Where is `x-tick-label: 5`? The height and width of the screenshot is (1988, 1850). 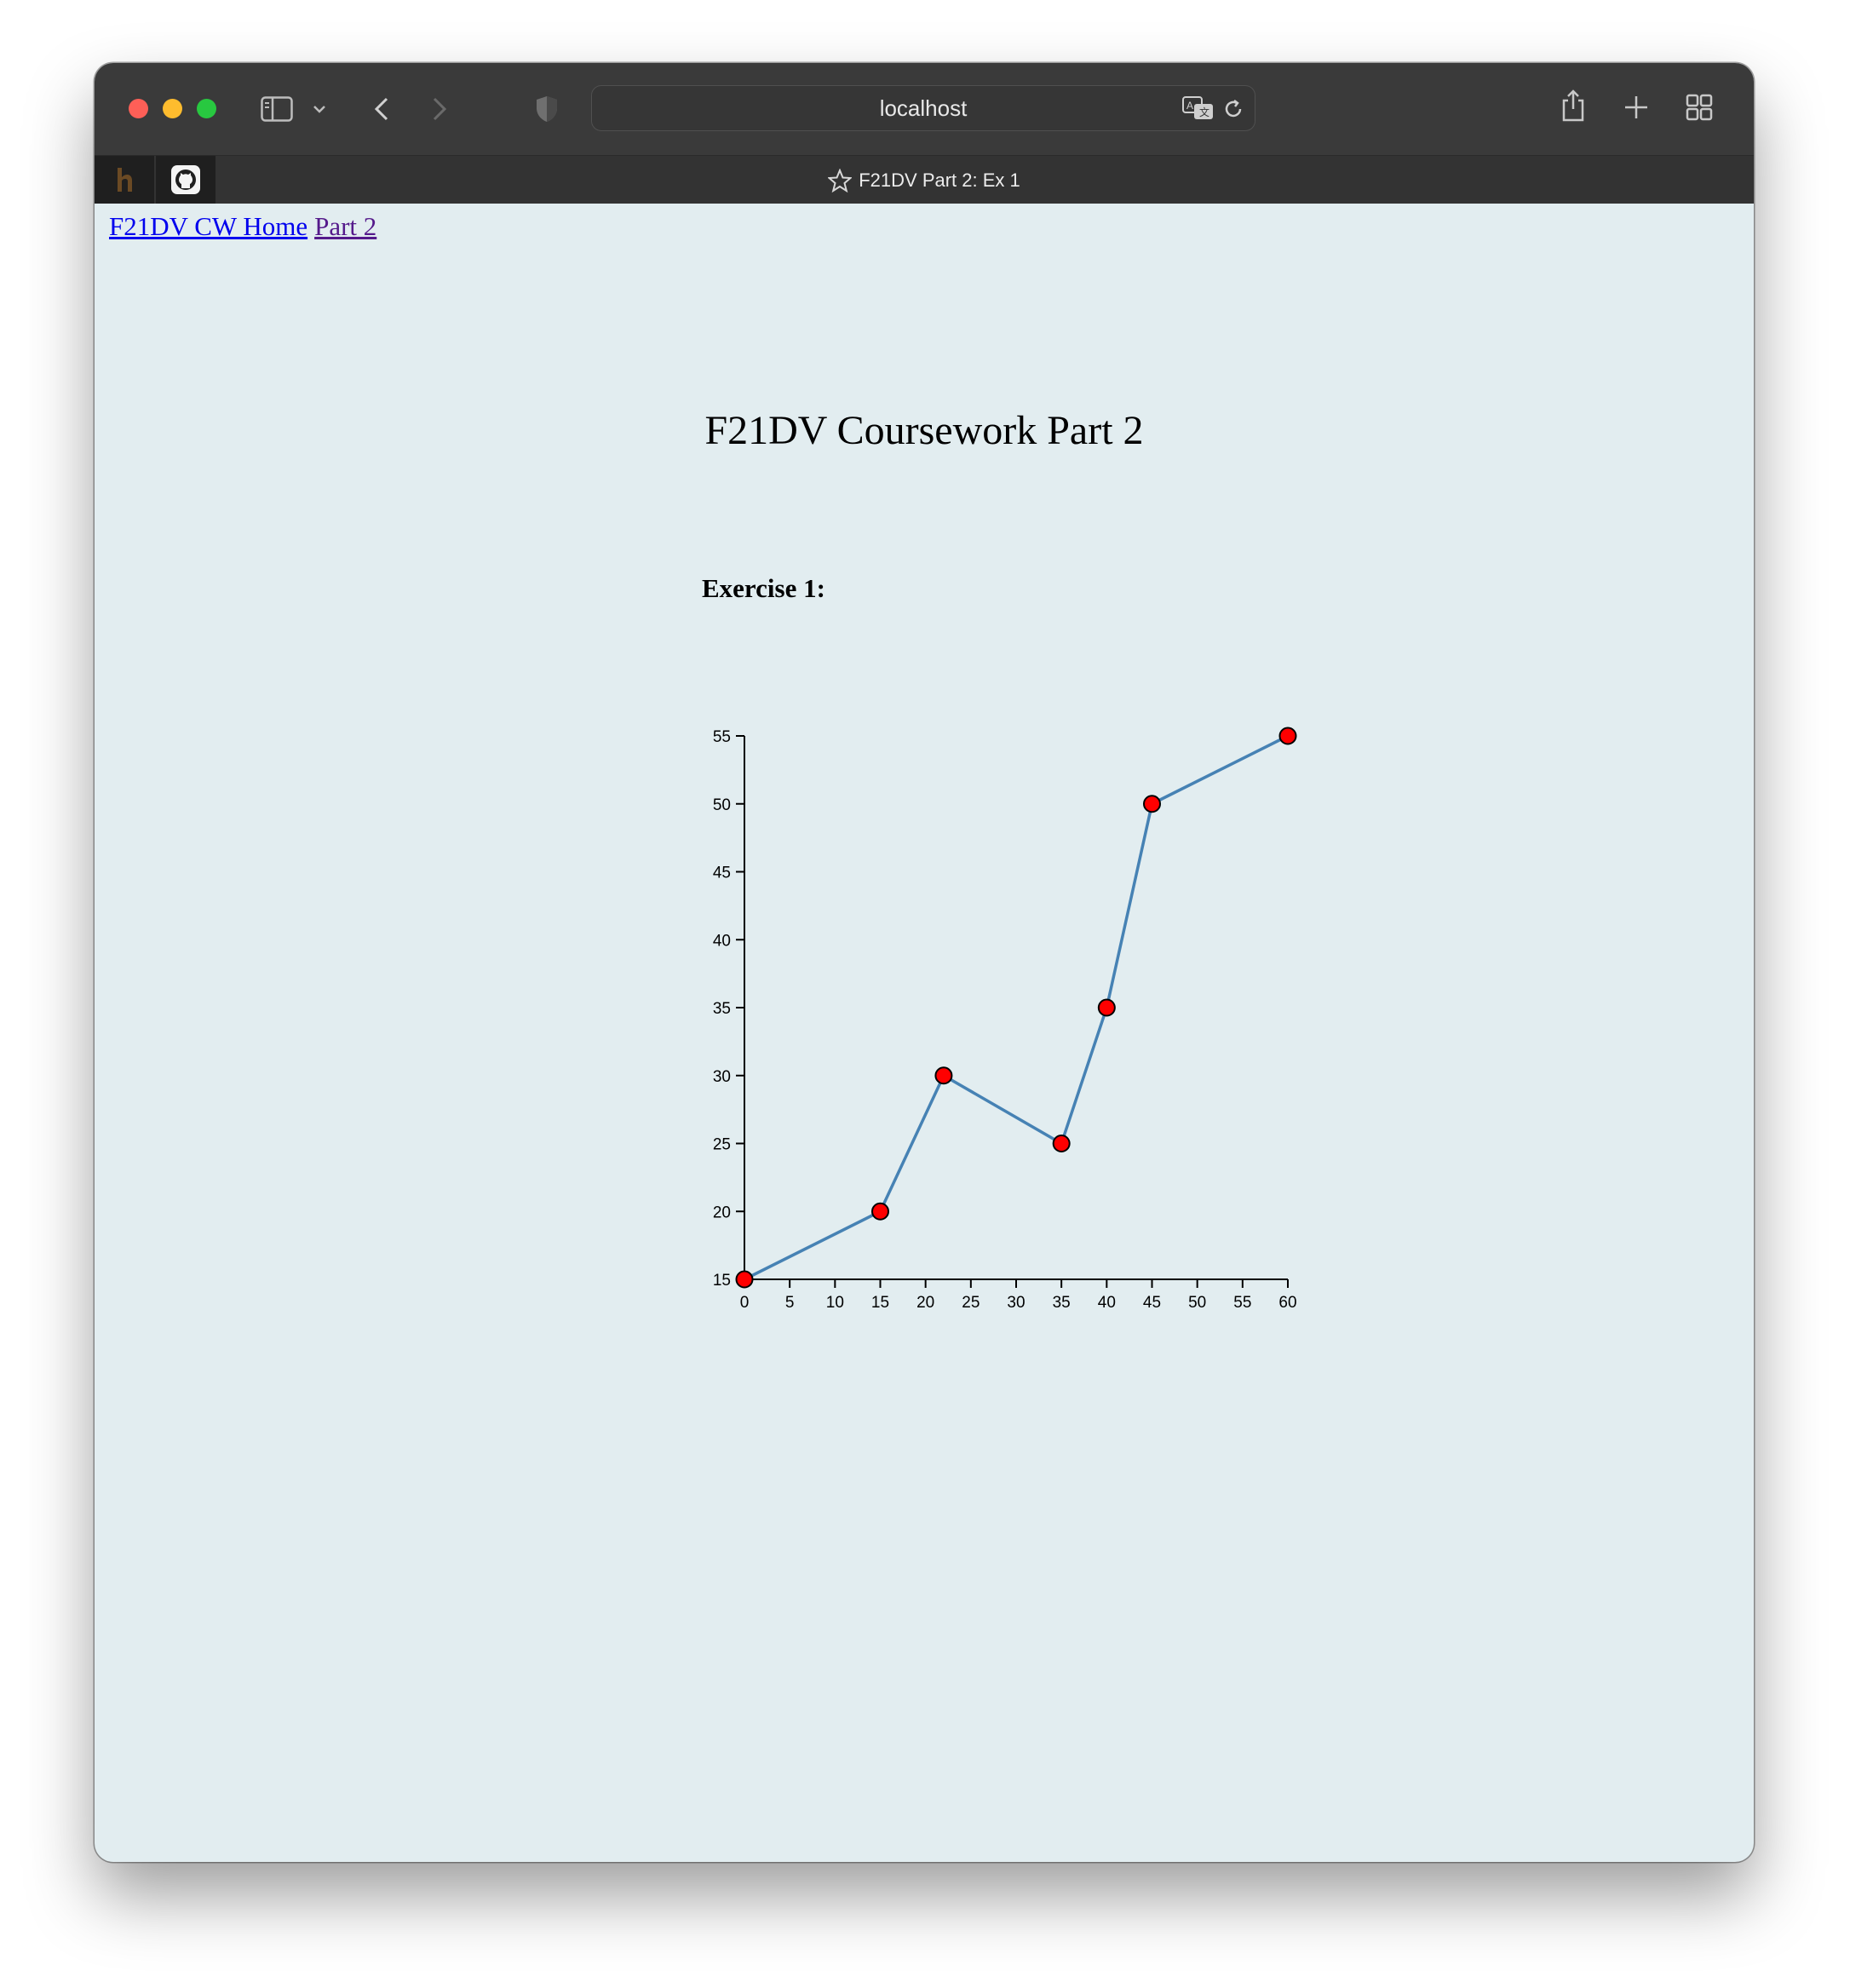
x-tick-label: 5 is located at coordinates (790, 1303).